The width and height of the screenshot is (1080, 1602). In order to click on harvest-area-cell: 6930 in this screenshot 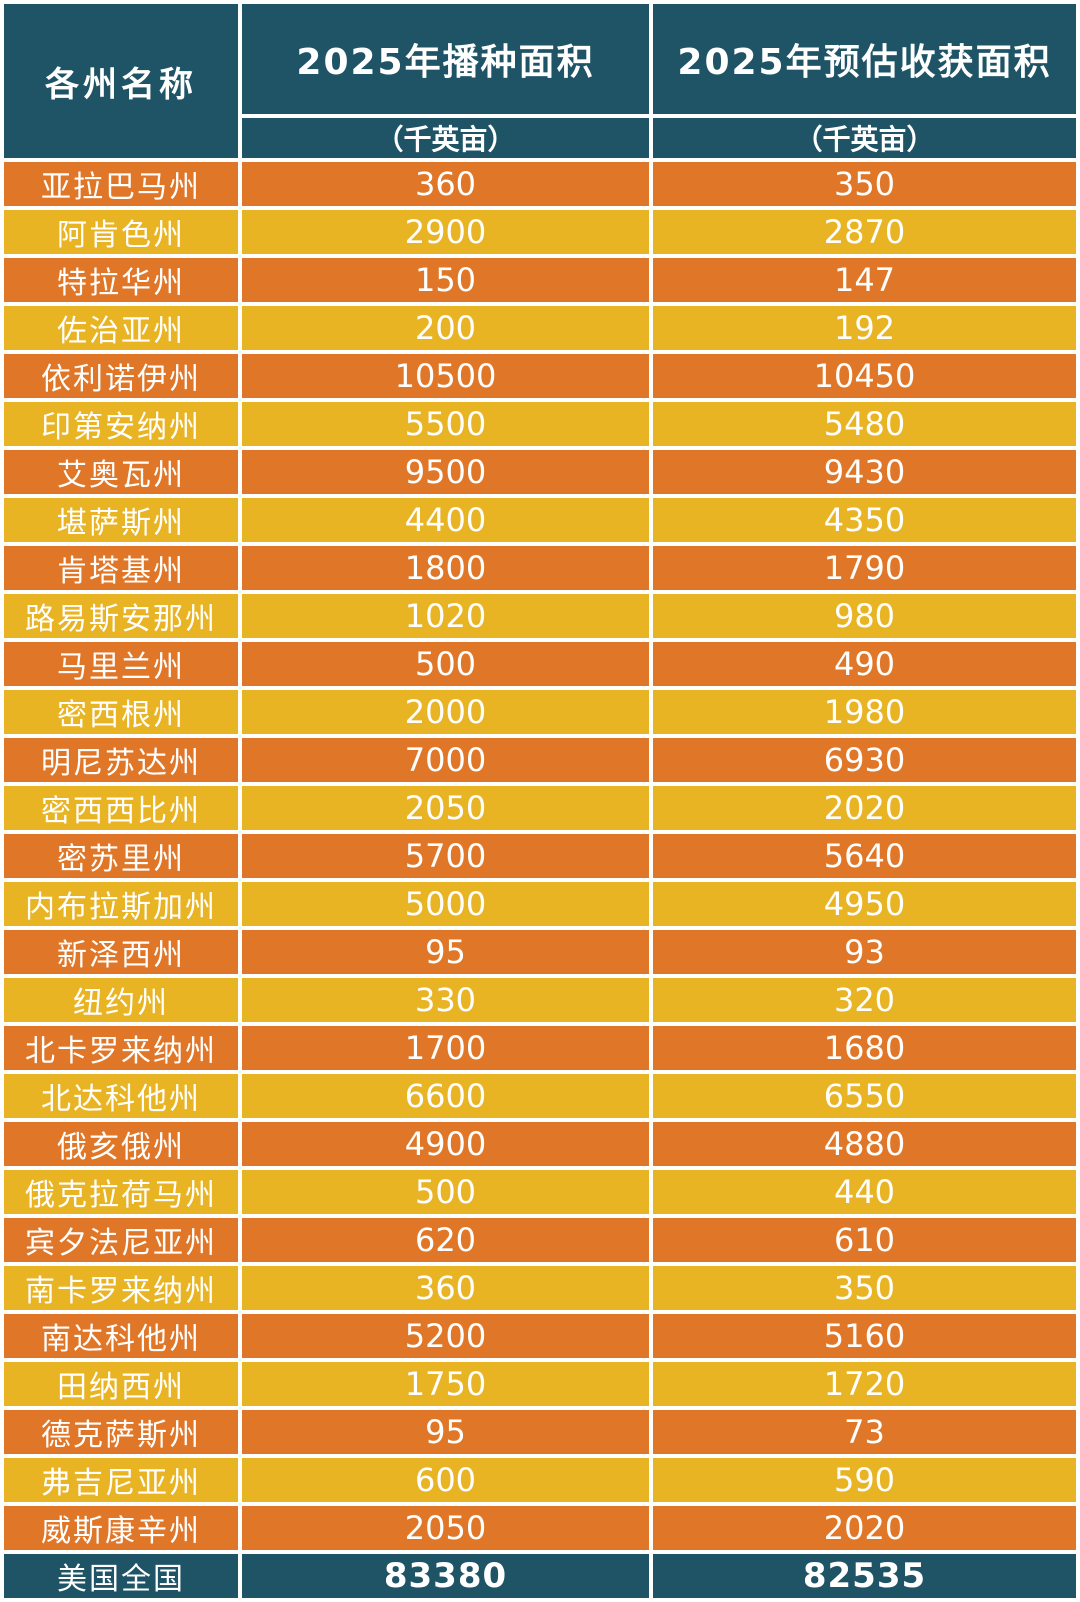, I will do `click(864, 760)`.